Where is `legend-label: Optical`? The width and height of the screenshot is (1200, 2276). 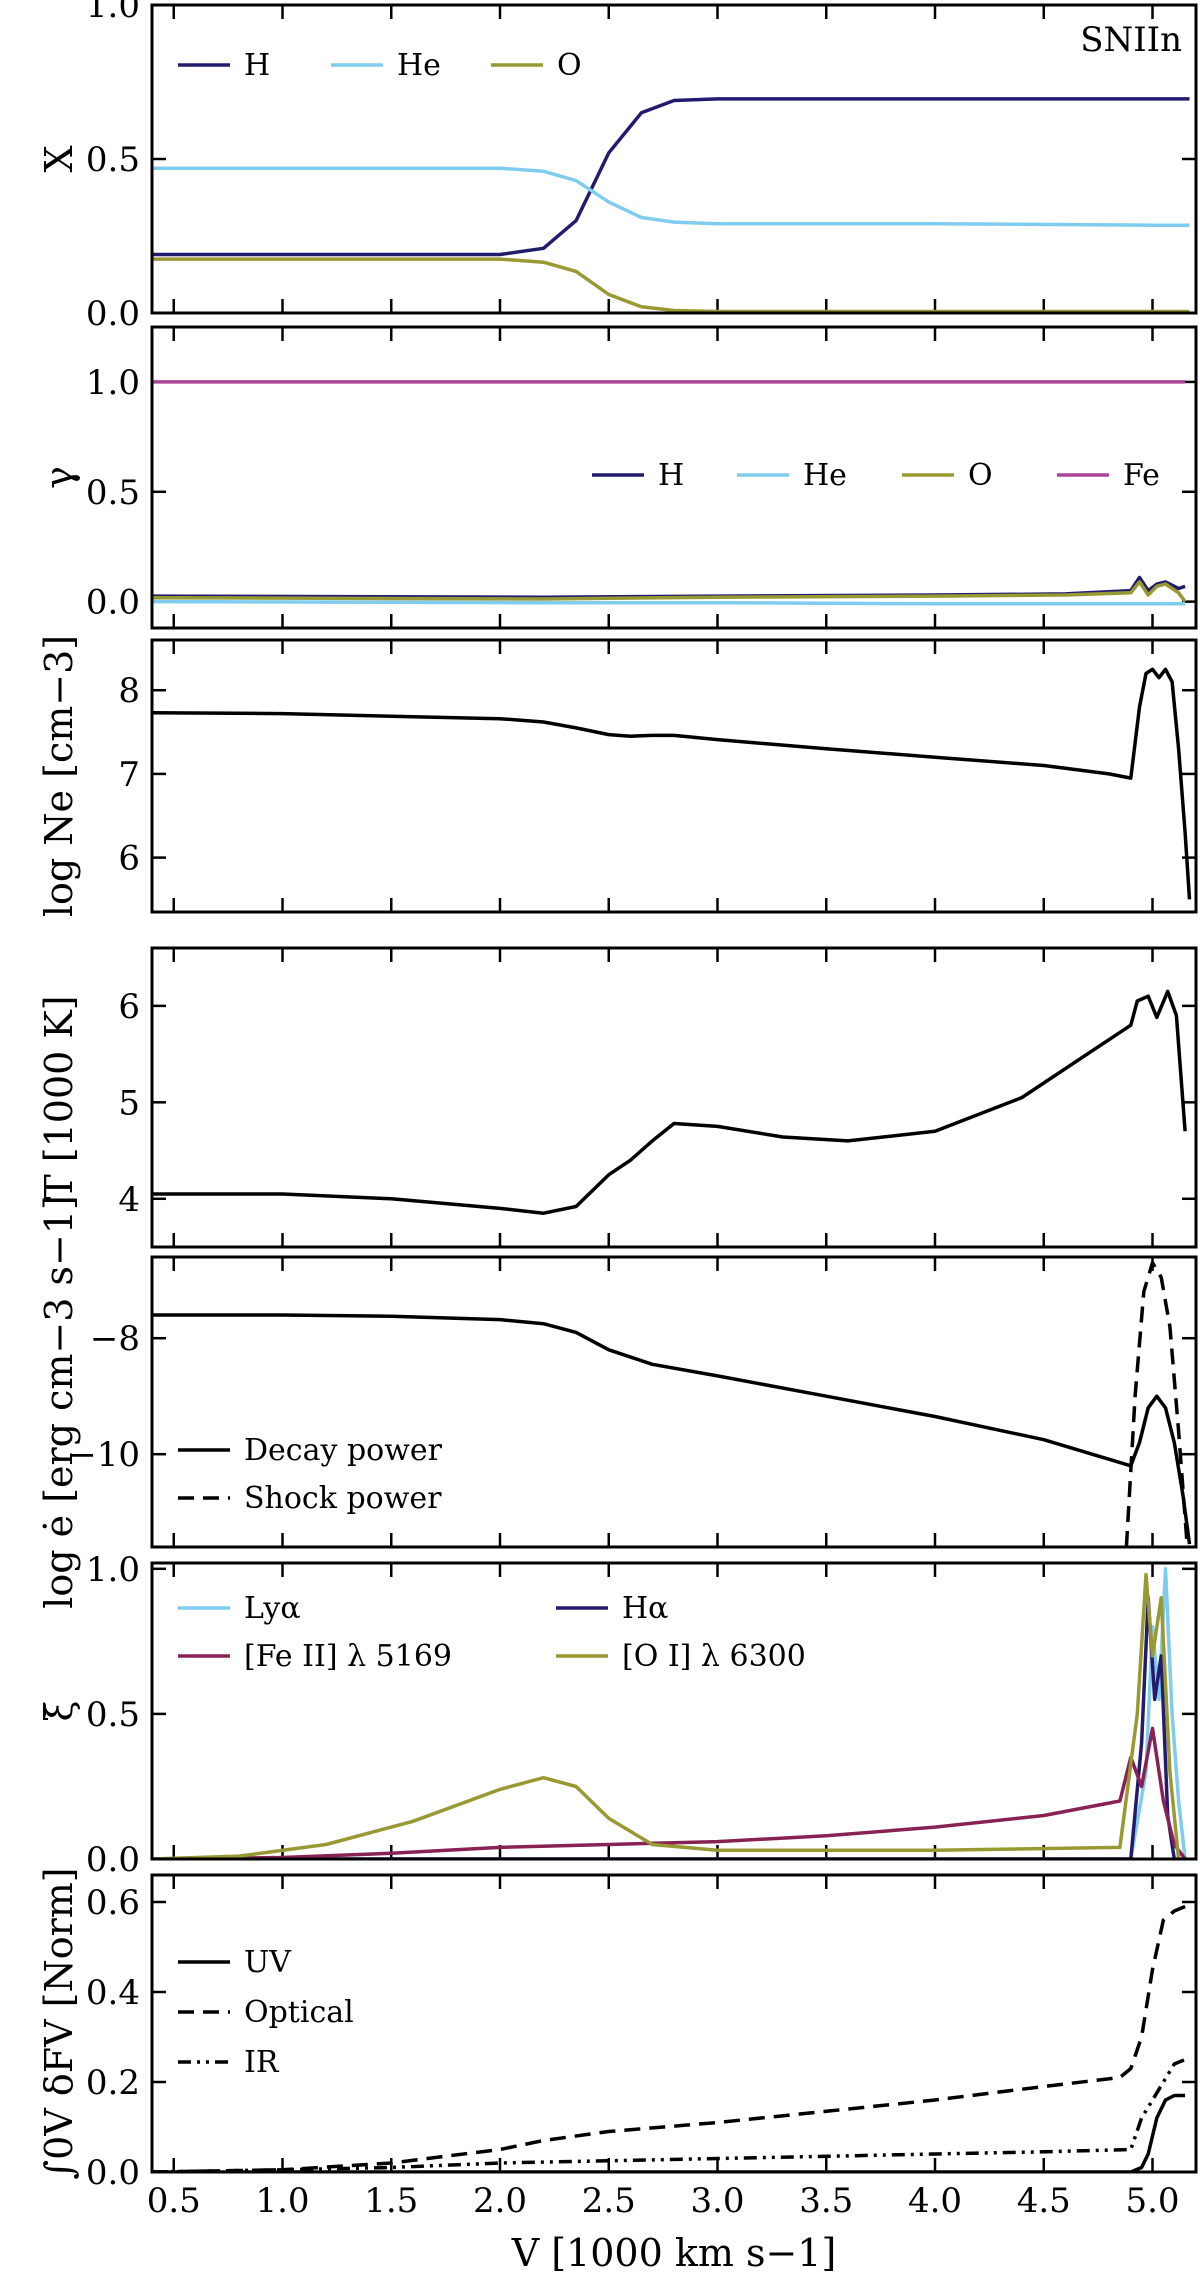
legend-label: Optical is located at coordinates (299, 2012).